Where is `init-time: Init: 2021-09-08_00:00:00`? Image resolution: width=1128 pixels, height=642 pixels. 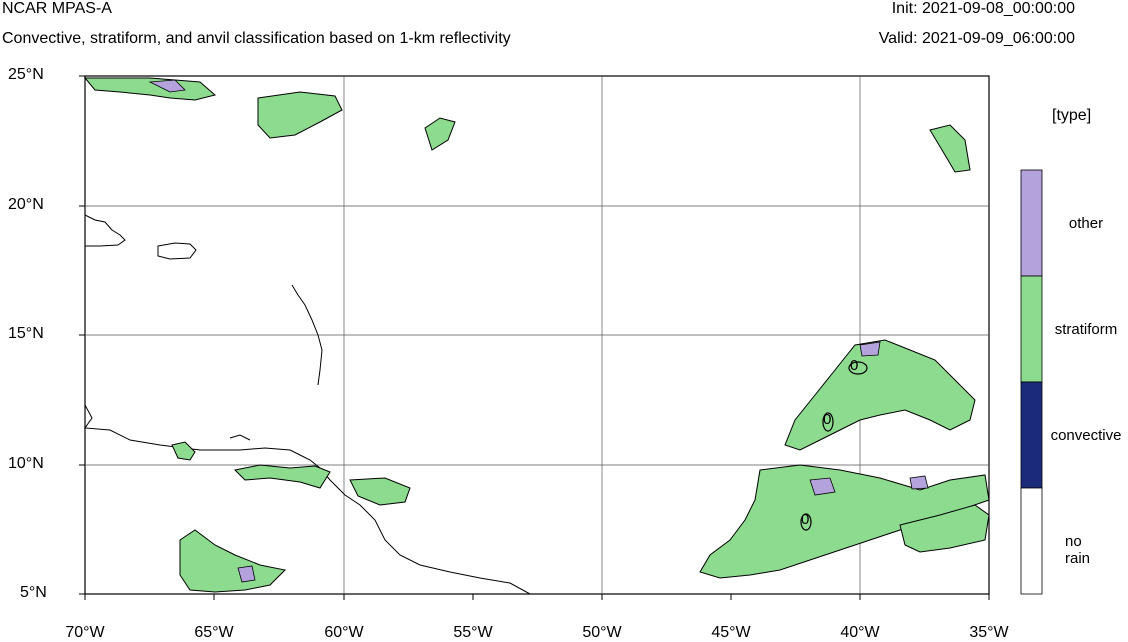
init-time: Init: 2021-09-08_00:00:00 is located at coordinates (983, 8).